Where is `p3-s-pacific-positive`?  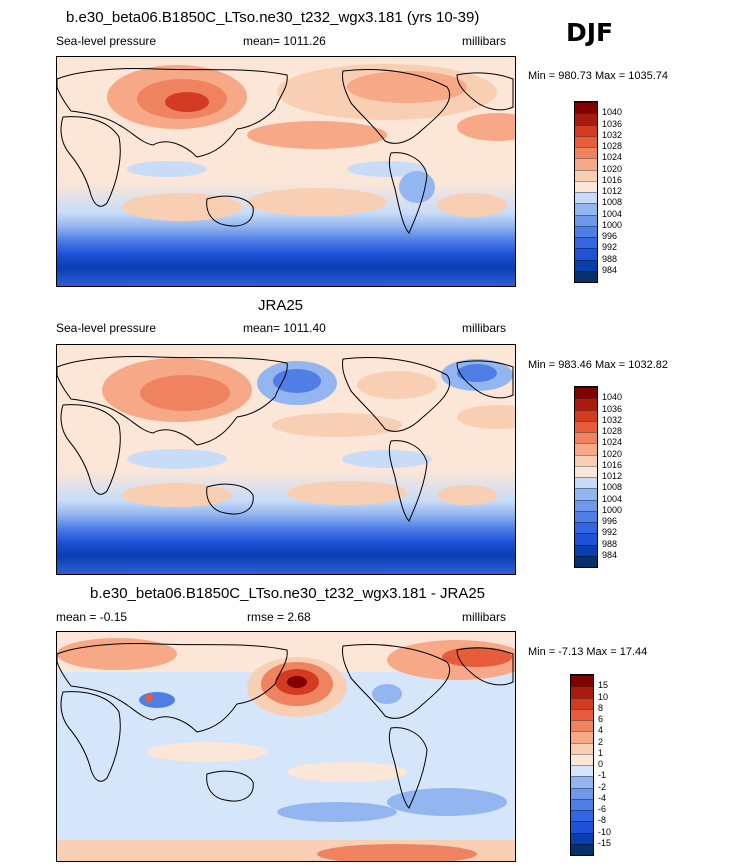
p3-s-pacific-positive is located at coordinates (347, 772).